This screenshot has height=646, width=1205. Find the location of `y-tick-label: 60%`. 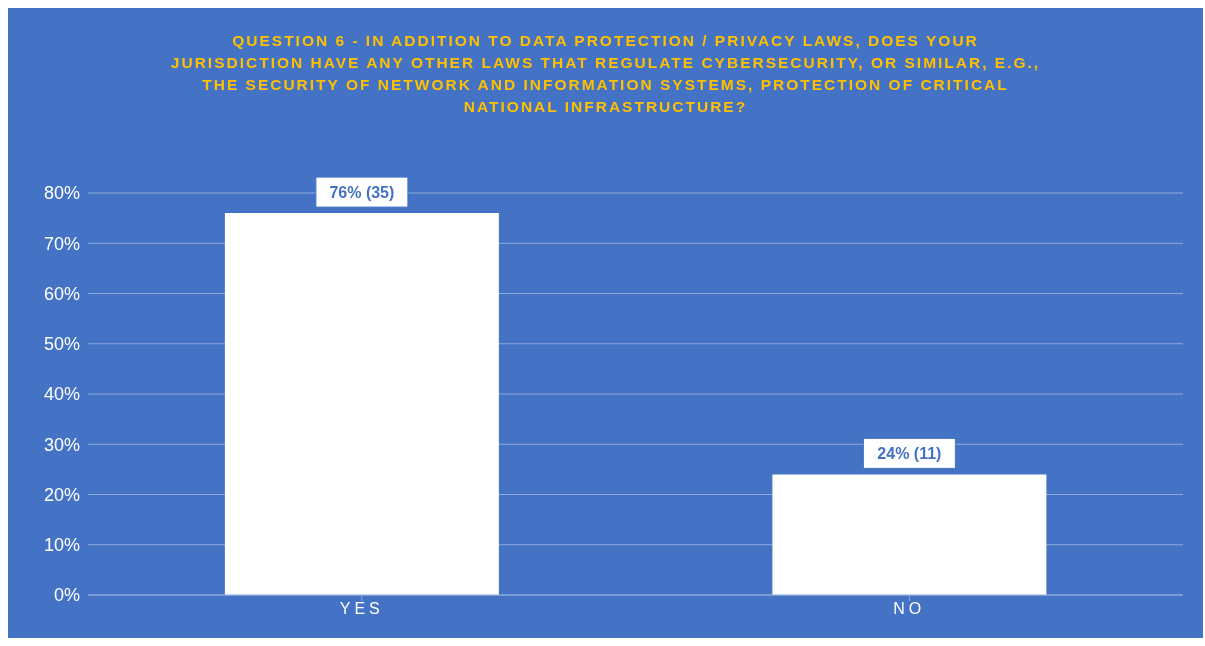

y-tick-label: 60% is located at coordinates (61, 293).